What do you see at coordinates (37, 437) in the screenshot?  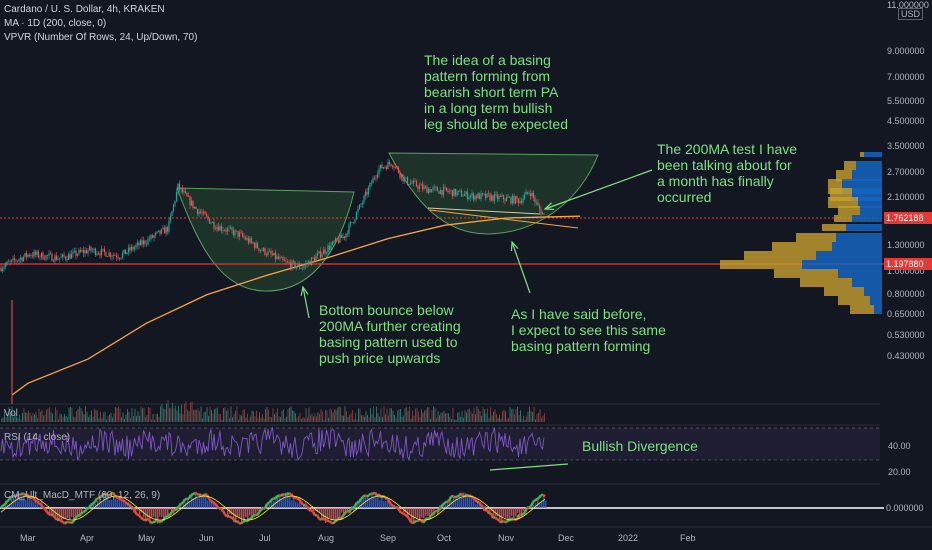 I see `rsi-pane-label: RSI (14, close)` at bounding box center [37, 437].